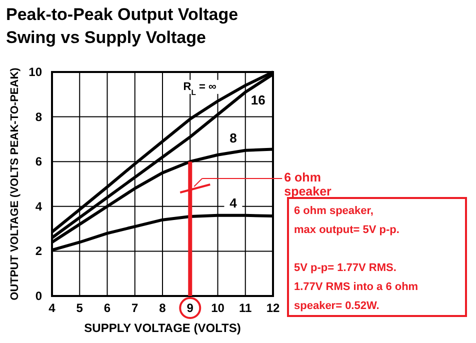  What do you see at coordinates (107, 308) in the screenshot?
I see `x-tick-label: 6` at bounding box center [107, 308].